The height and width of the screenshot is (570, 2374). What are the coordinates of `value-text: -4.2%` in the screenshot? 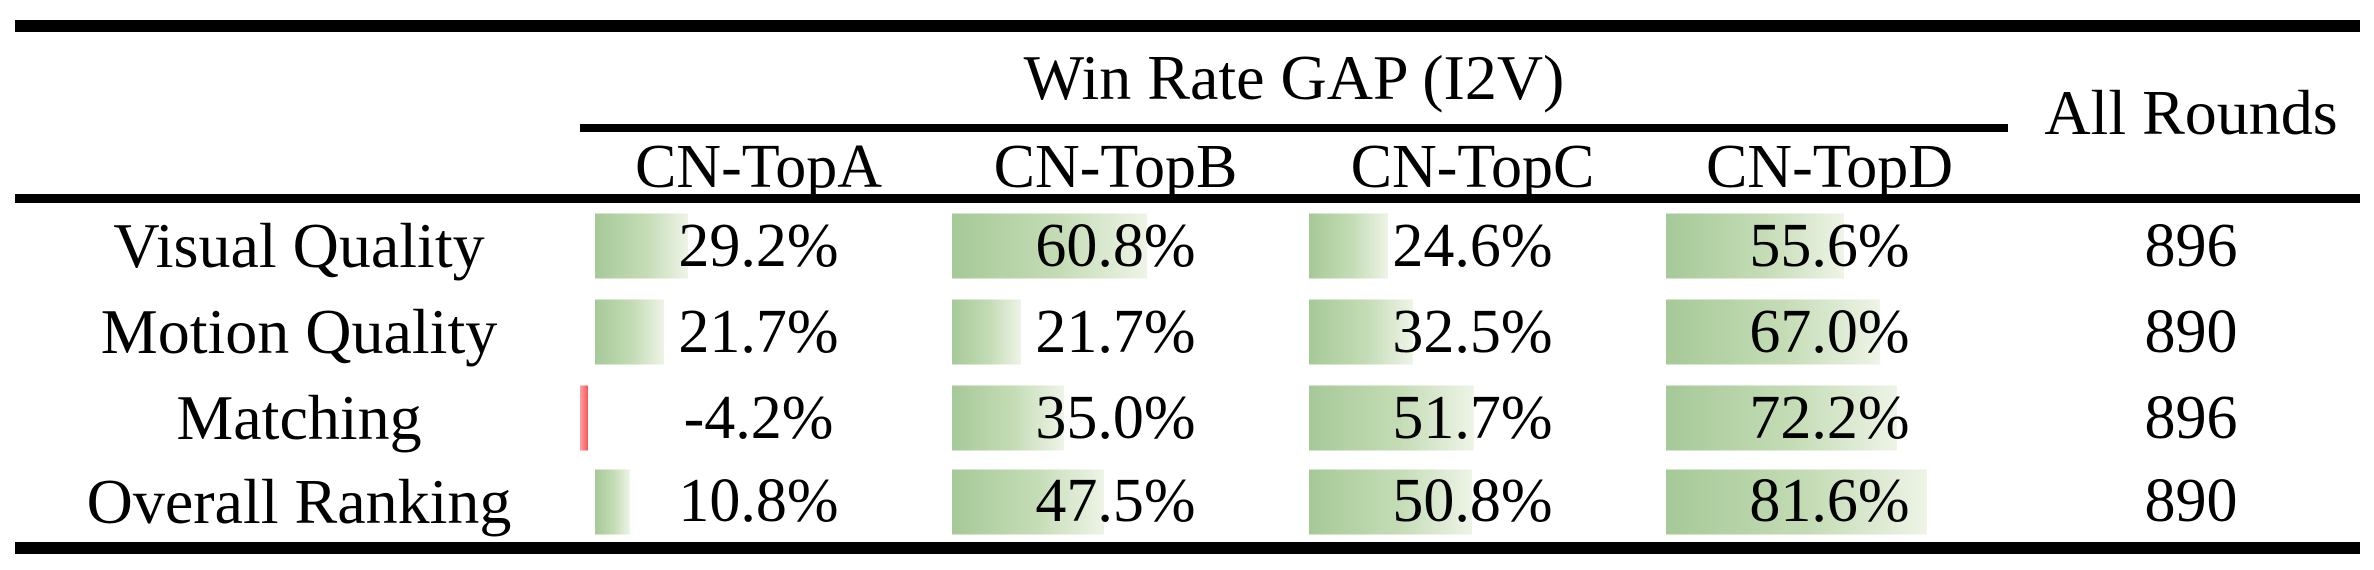 It's located at (758, 417).